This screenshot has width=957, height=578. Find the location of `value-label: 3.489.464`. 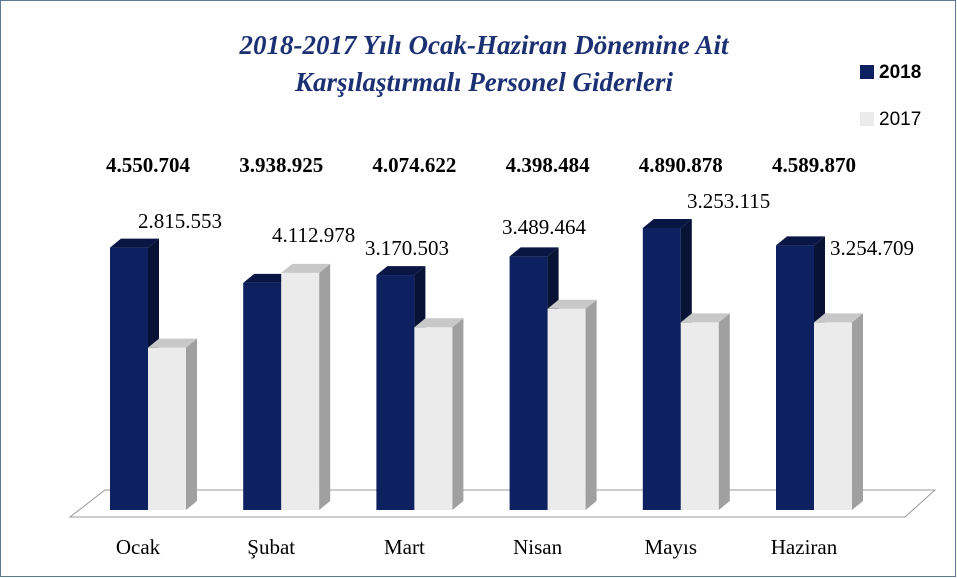

value-label: 3.489.464 is located at coordinates (544, 227).